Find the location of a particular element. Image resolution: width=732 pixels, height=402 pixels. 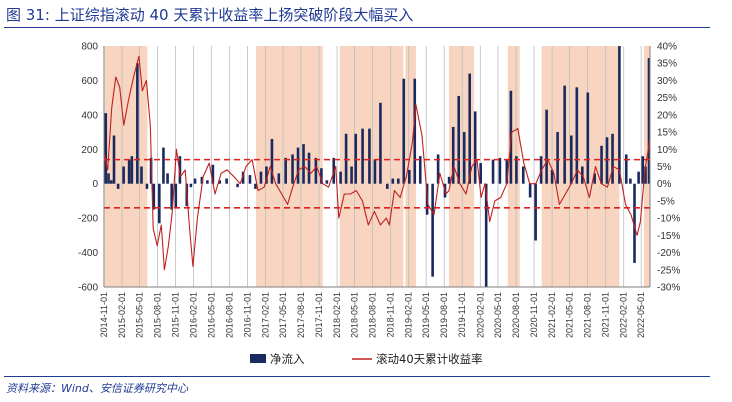

legend-swatch-bar is located at coordinates (258, 358).